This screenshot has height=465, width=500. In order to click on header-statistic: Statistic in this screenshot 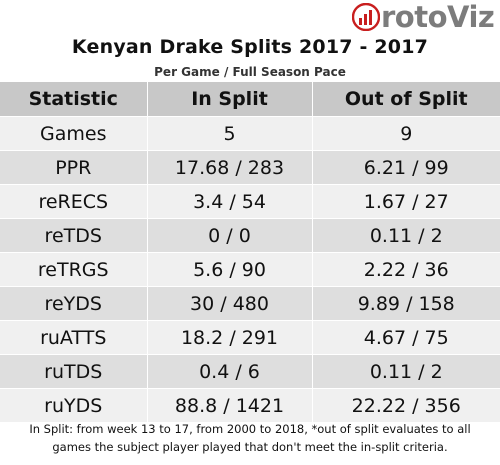, I will do `click(73, 99)`.